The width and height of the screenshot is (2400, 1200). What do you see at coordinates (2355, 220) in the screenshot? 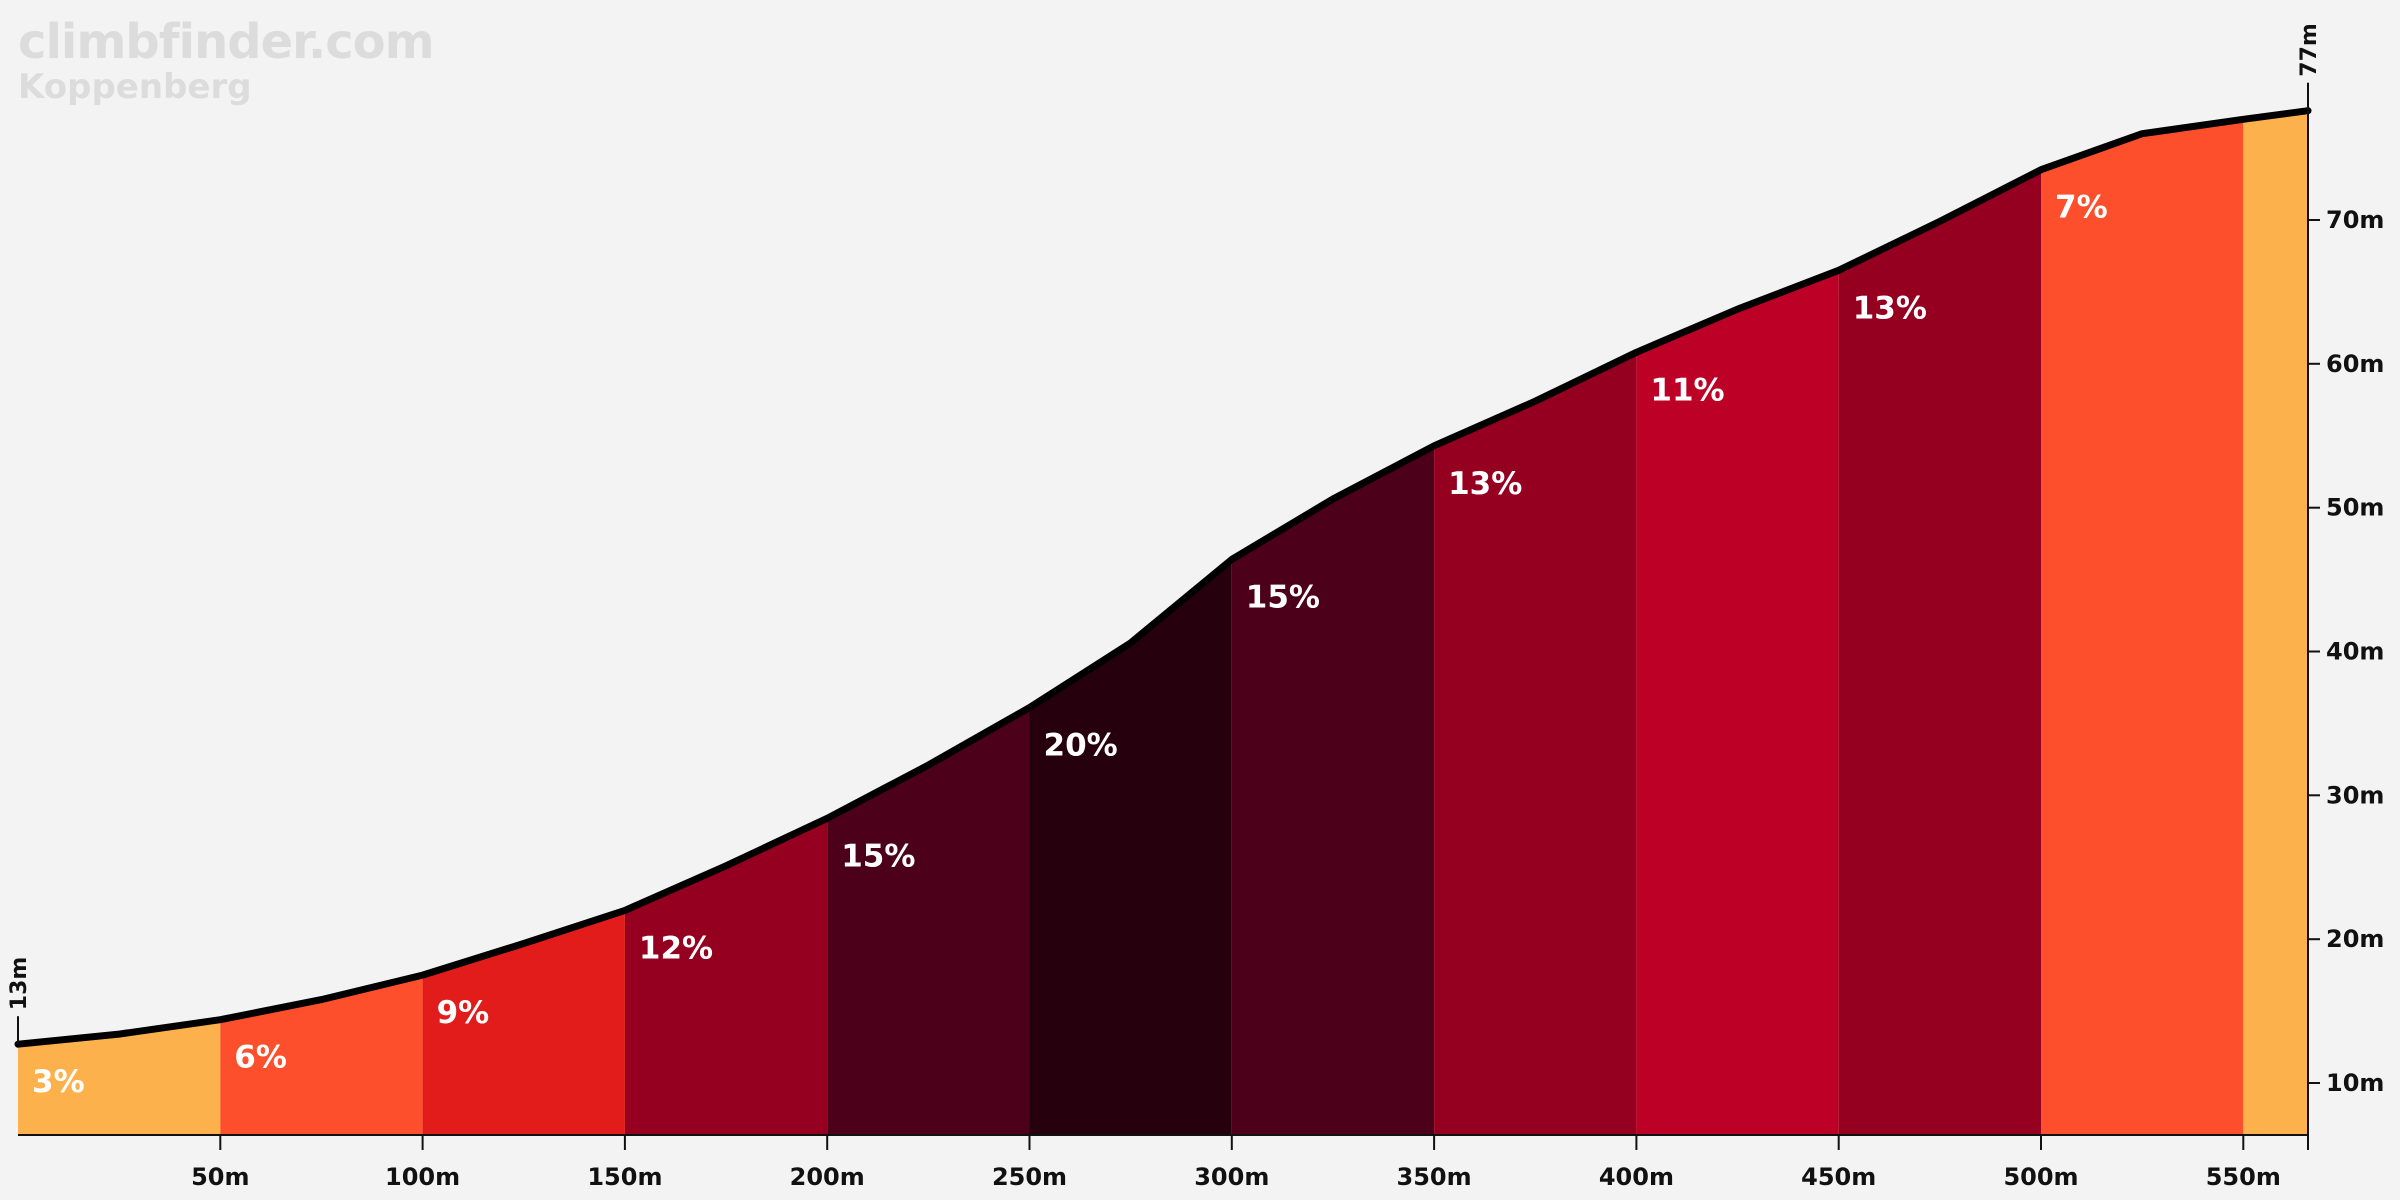
I see `y-tick-label-6: 70m` at bounding box center [2355, 220].